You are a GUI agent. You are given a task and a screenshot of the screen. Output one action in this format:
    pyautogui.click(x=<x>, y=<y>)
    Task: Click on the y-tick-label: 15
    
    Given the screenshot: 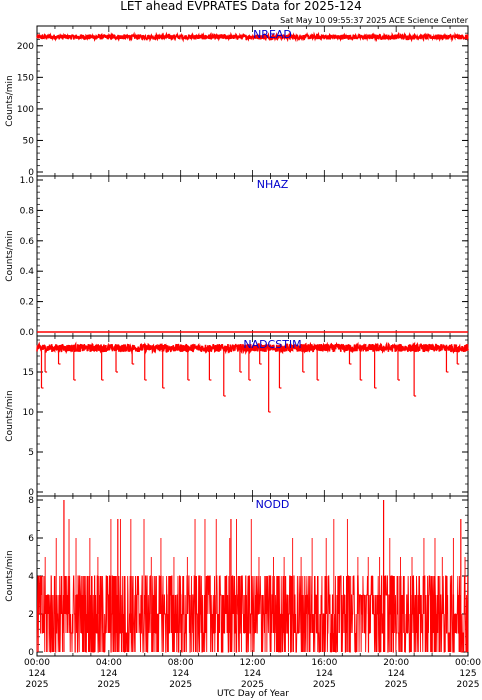 What is the action you would take?
    pyautogui.click(x=28, y=373)
    